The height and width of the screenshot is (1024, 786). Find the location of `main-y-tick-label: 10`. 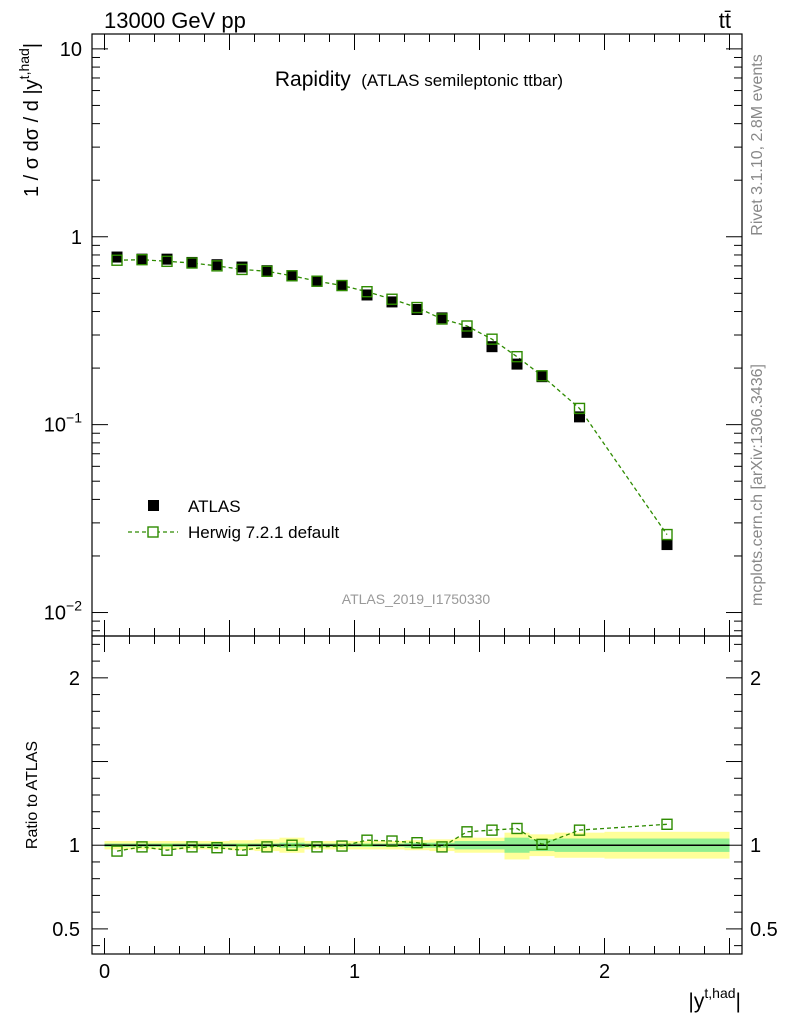

main-y-tick-label: 10 is located at coordinates (71, 50).